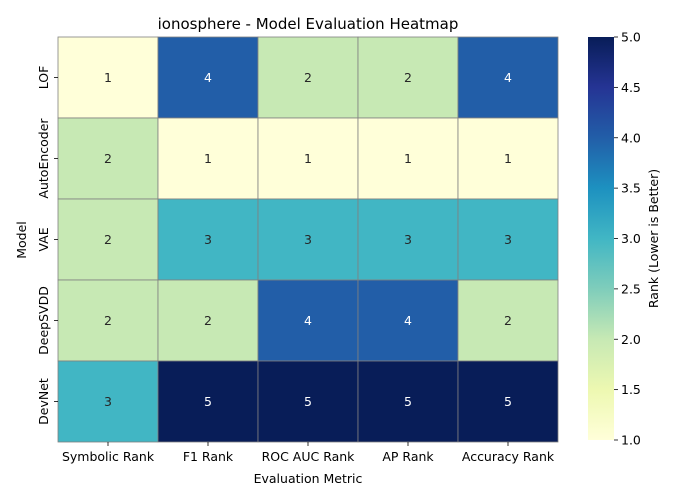  What do you see at coordinates (43, 239) in the screenshot?
I see `y-tick-label: VAE` at bounding box center [43, 239].